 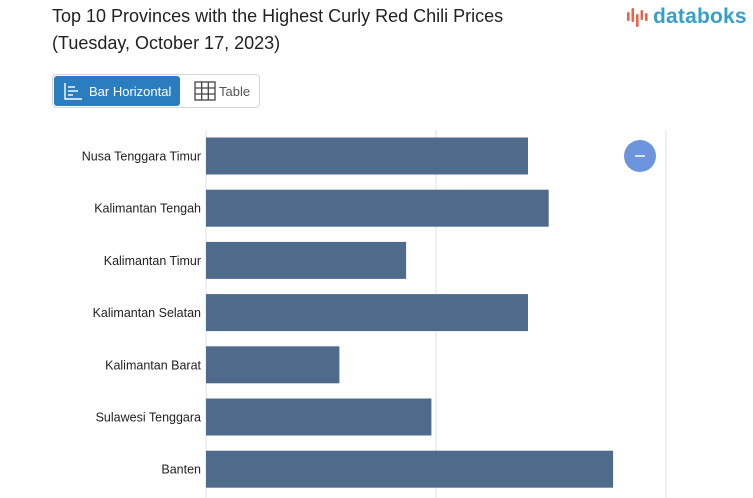 I want to click on table-grid-icon, so click(x=205, y=91).